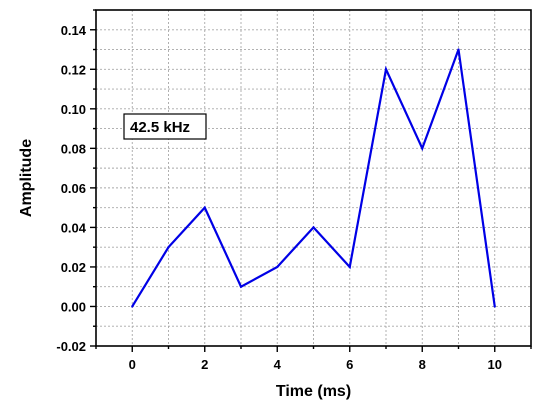 Image resolution: width=550 pixels, height=412 pixels. Describe the element at coordinates (204, 364) in the screenshot. I see `x-tick-label: 2` at that location.